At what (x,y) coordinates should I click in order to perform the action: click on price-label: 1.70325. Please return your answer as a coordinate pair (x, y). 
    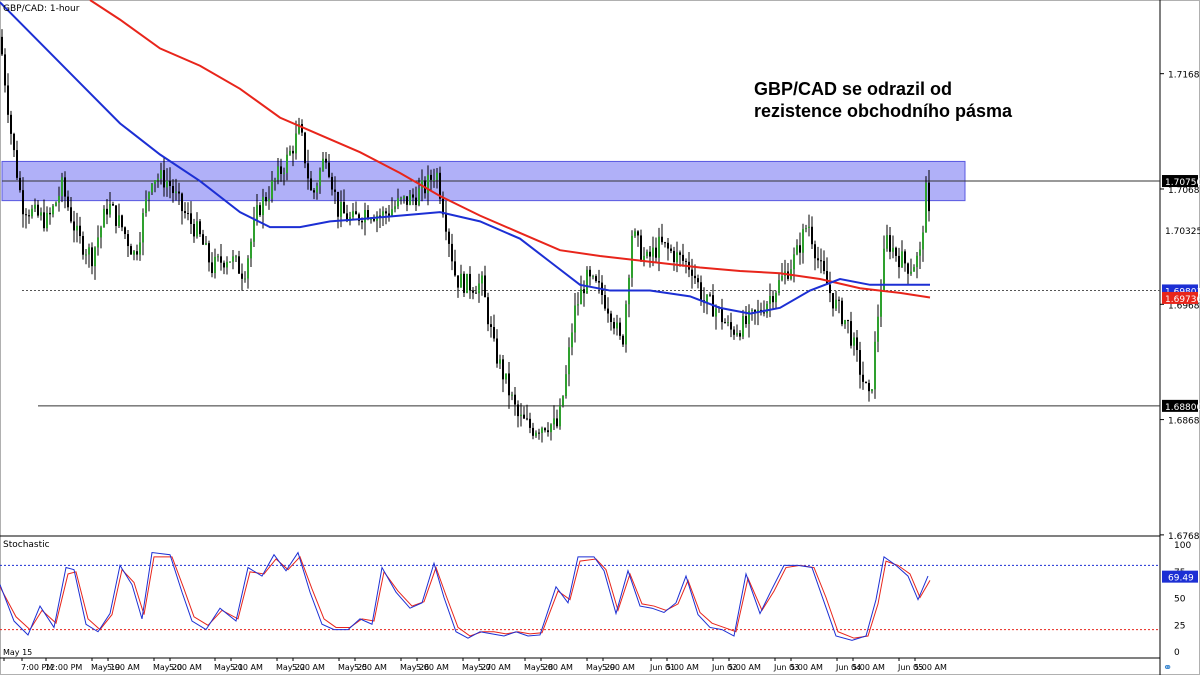
    Looking at the image, I should click on (1182, 232).